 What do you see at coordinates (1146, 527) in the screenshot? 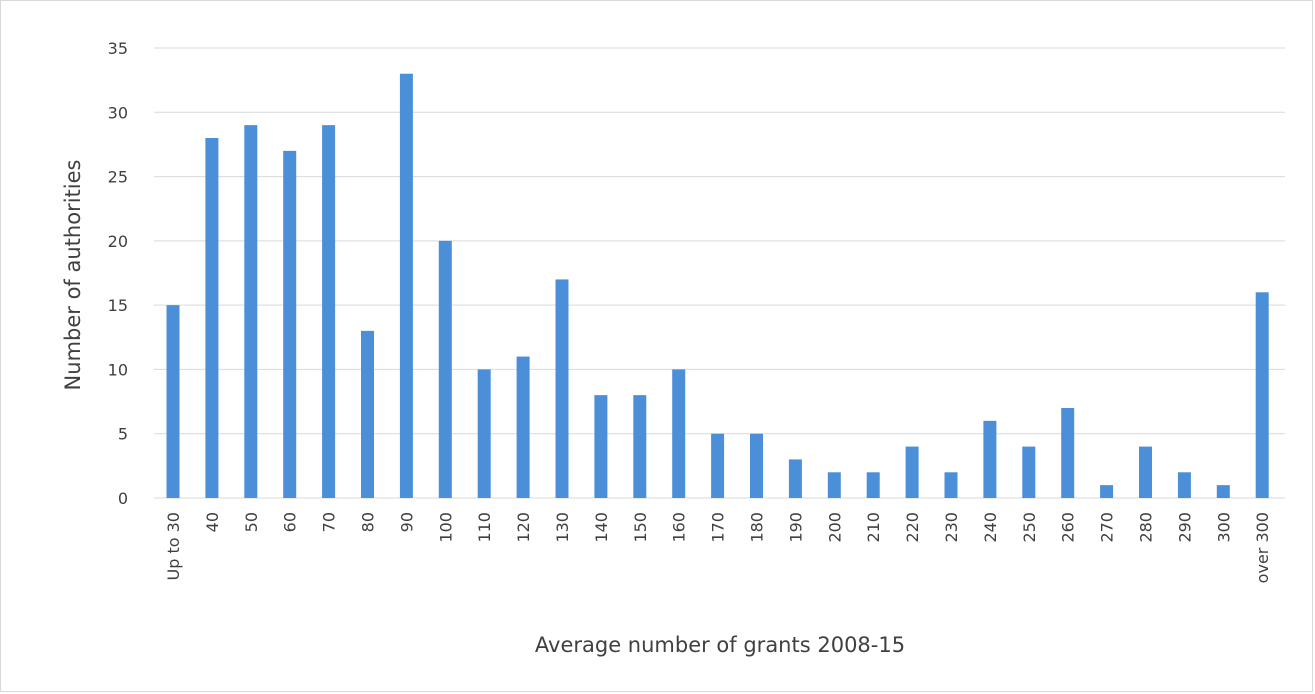
I see `x-tick-label: 280` at bounding box center [1146, 527].